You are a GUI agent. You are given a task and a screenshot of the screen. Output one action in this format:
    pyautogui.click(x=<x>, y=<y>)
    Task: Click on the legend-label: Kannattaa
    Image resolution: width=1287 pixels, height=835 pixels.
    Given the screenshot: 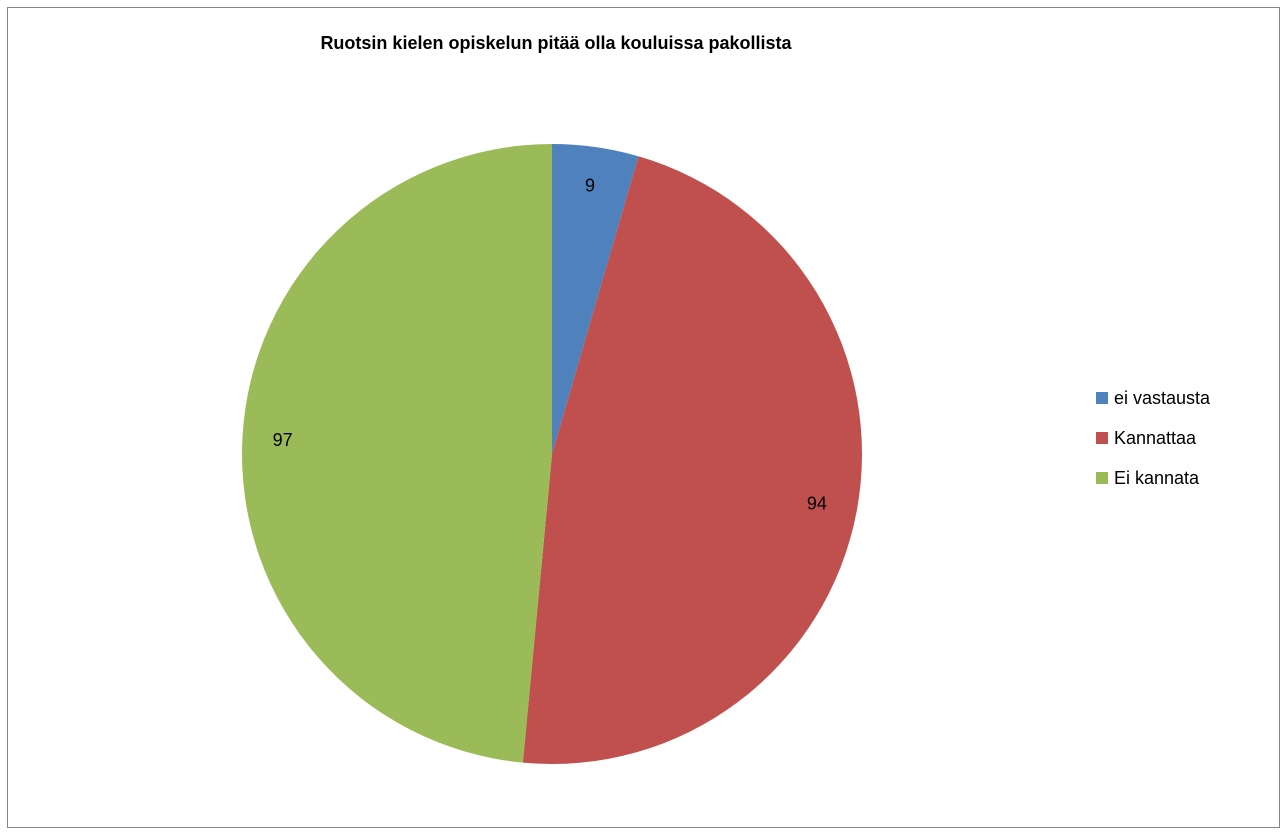 What is the action you would take?
    pyautogui.click(x=1155, y=437)
    